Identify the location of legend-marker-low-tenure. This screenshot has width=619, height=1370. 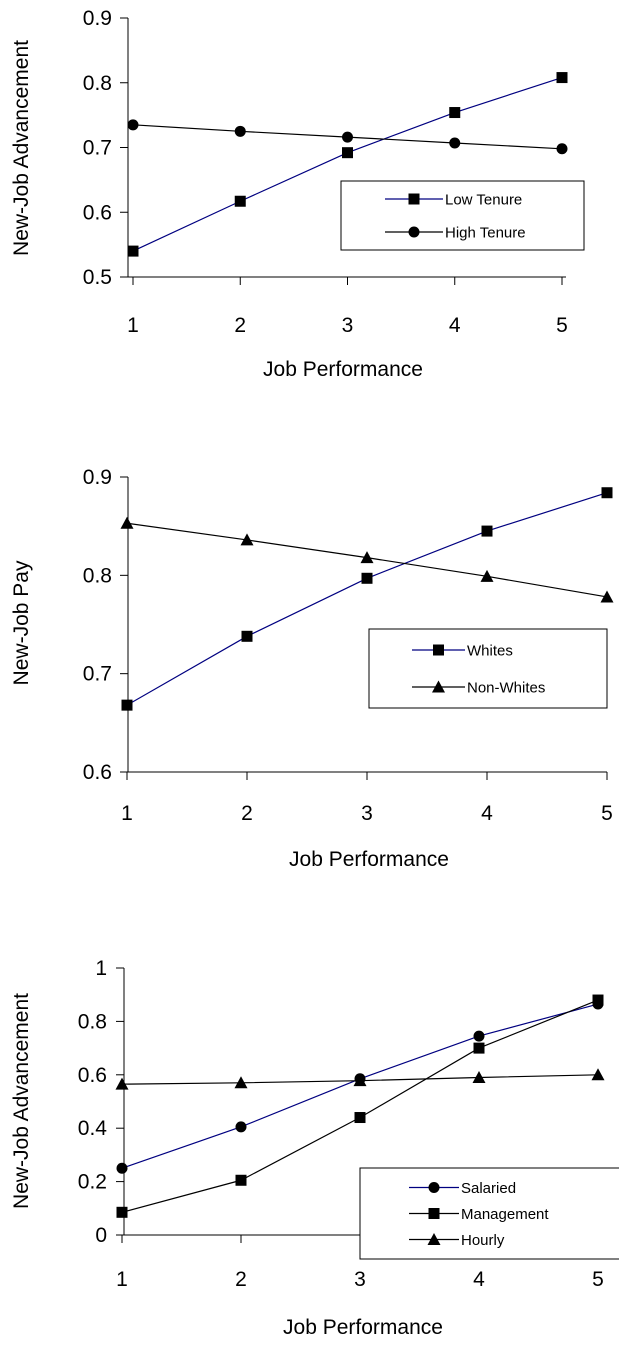
(414, 199).